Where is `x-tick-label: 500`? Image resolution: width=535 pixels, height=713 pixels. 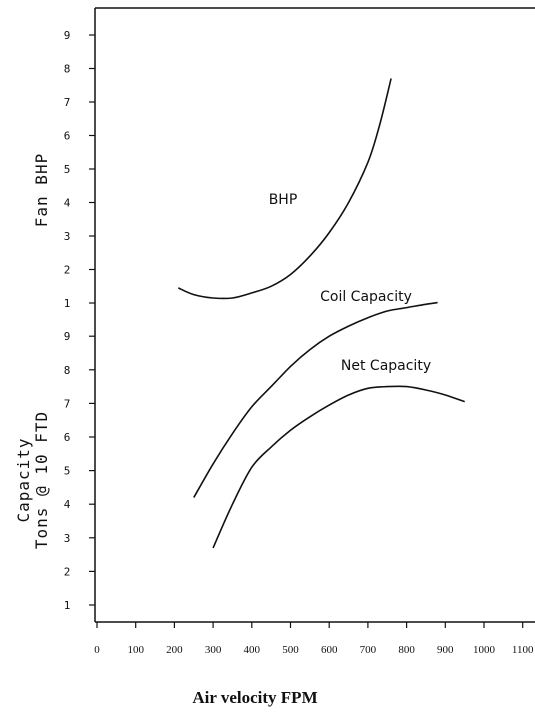 x-tick-label: 500 is located at coordinates (290, 650).